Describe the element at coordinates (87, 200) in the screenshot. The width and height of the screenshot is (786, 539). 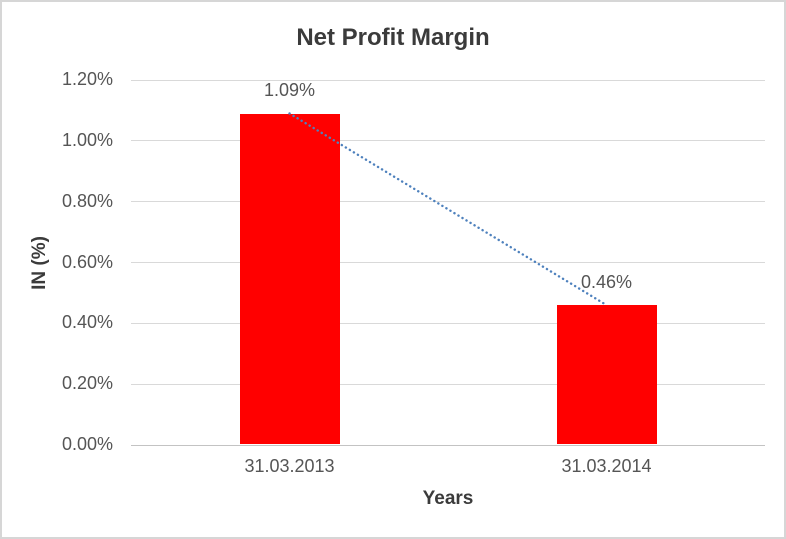
I see `y-tick-label: 0.80%` at that location.